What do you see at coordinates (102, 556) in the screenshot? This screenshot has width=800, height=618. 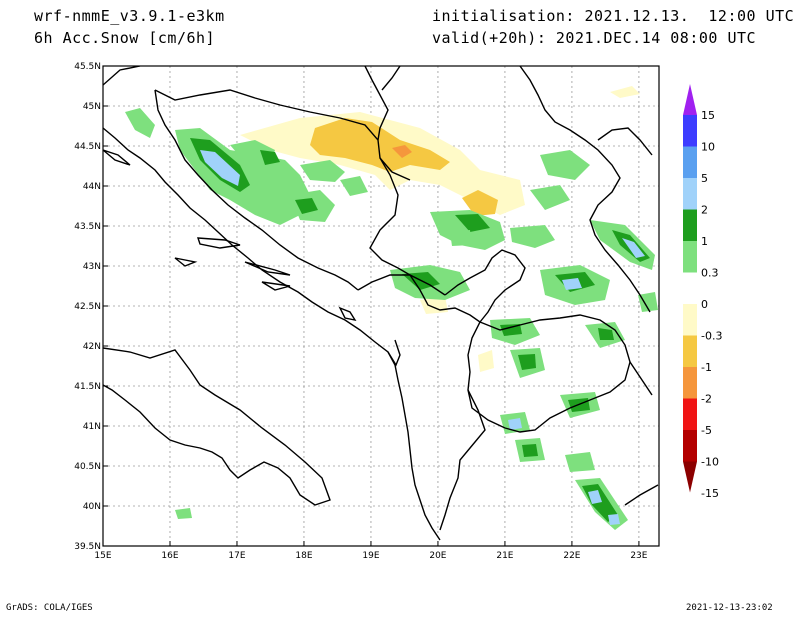 I see `x-tick-label: 15E` at bounding box center [102, 556].